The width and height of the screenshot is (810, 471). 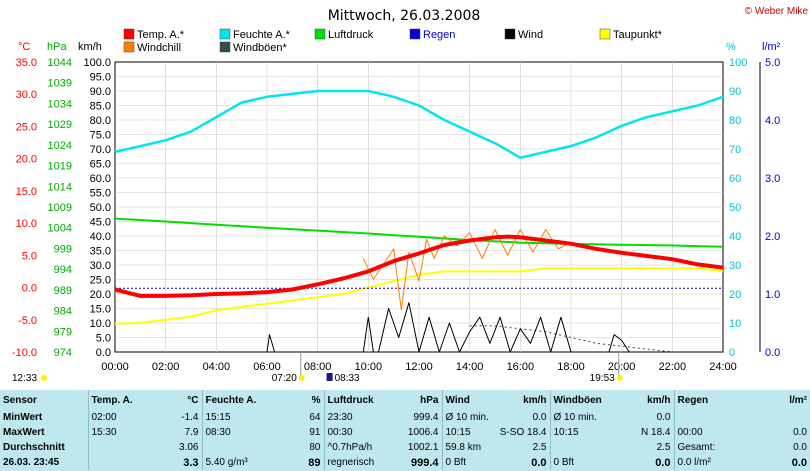 What do you see at coordinates (100, 194) in the screenshot?
I see `wind-tick-label: 55.0` at bounding box center [100, 194].